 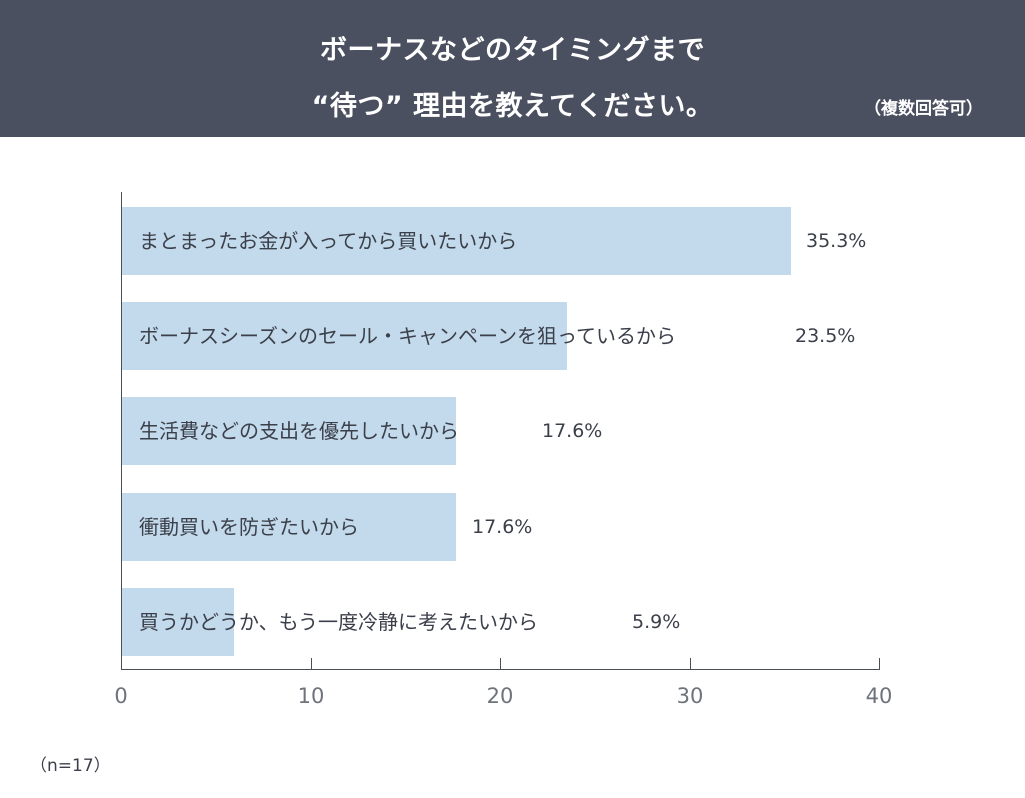 I want to click on chart-title-line-2: “待つ” 理由を教えてください。, so click(x=512, y=106).